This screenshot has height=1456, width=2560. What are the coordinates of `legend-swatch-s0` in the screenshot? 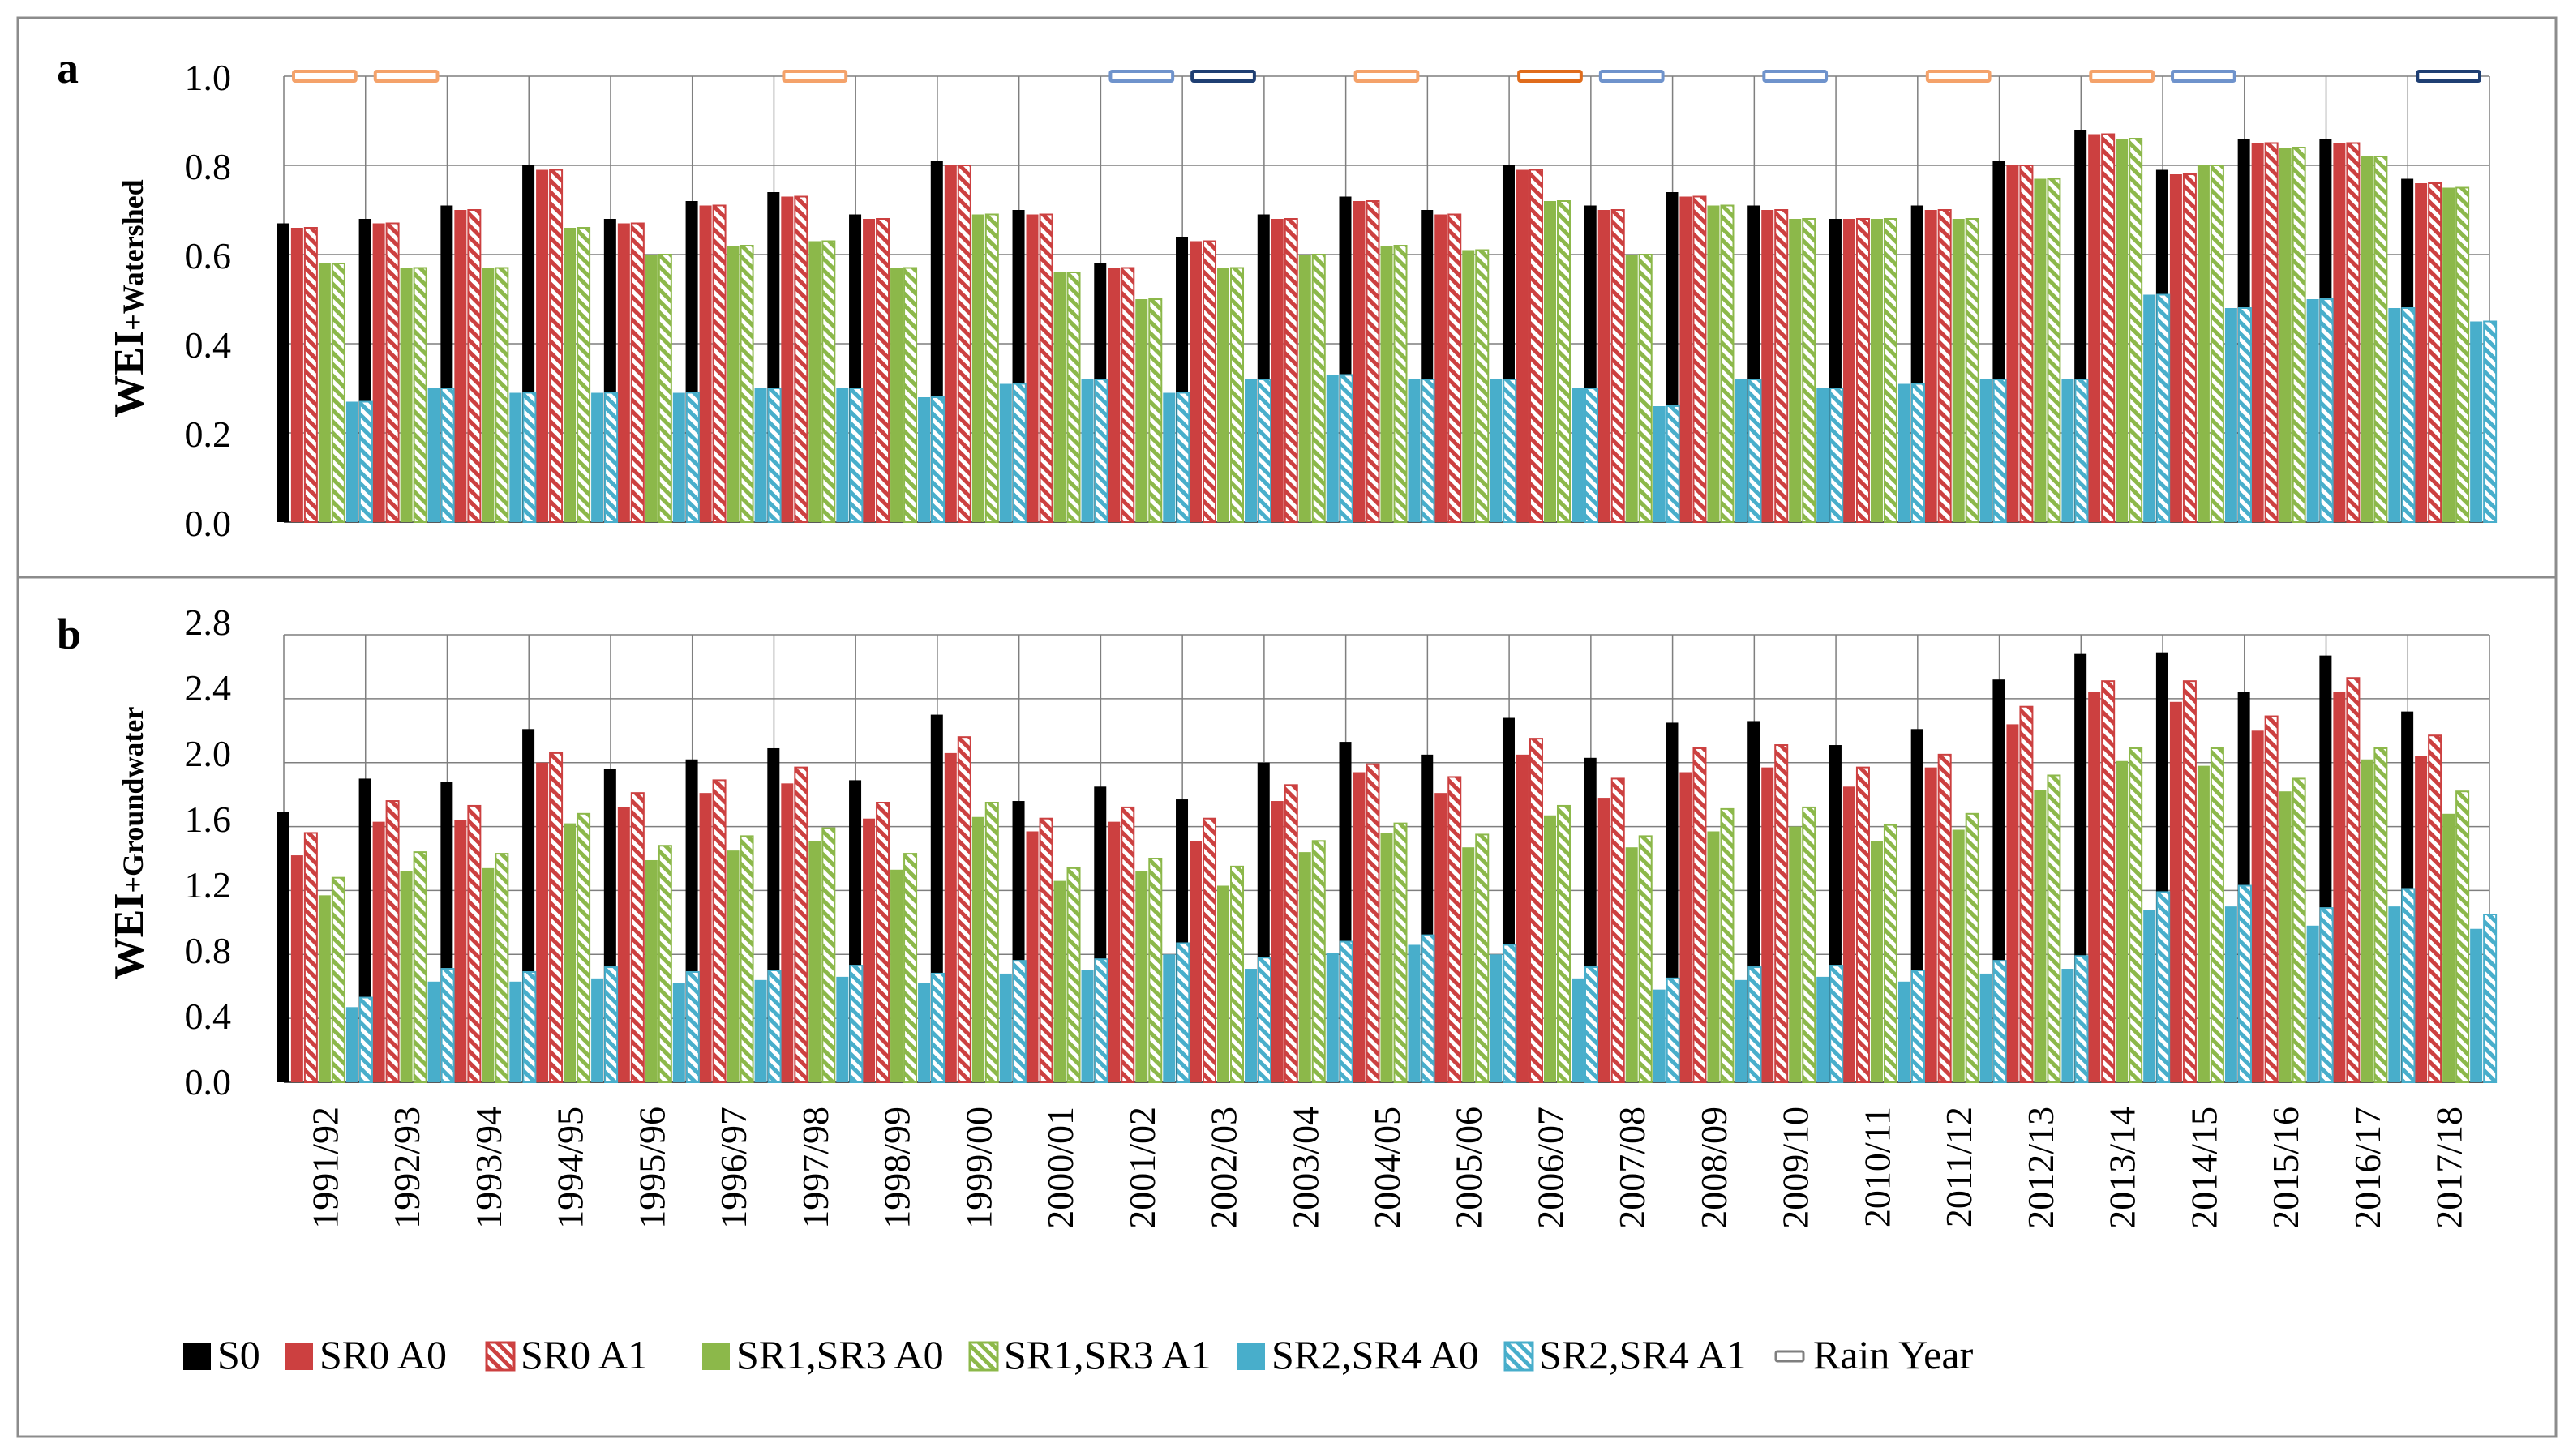 It's located at (197, 1356).